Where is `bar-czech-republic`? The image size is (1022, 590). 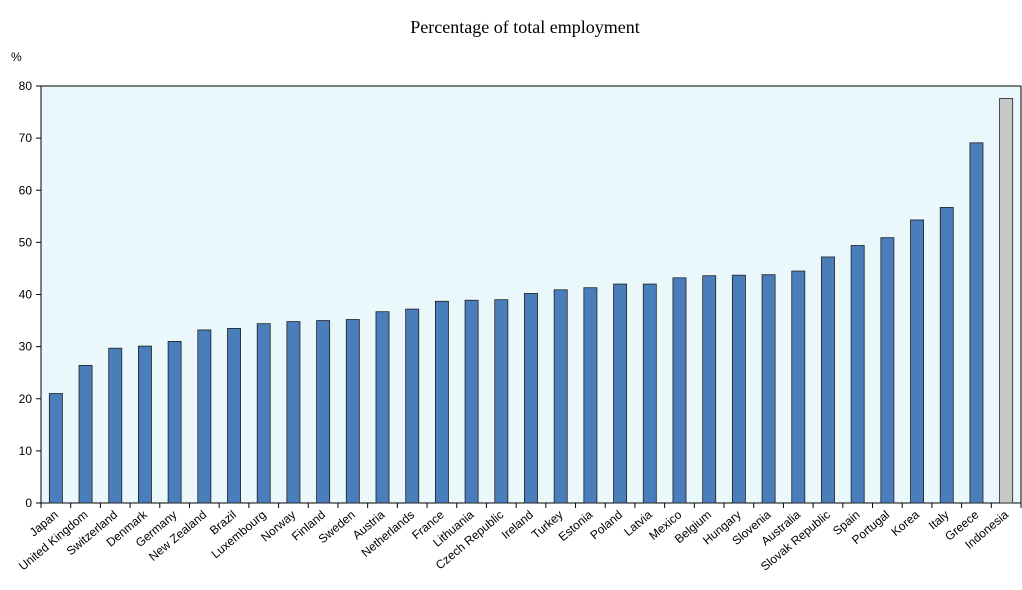
bar-czech-republic is located at coordinates (501, 401).